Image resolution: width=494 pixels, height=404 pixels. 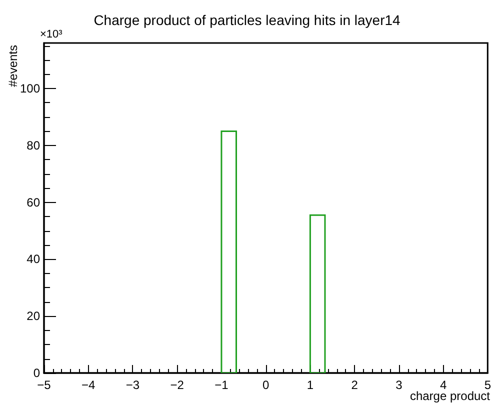 What do you see at coordinates (44, 385) in the screenshot?
I see `x-tick-label: −5` at bounding box center [44, 385].